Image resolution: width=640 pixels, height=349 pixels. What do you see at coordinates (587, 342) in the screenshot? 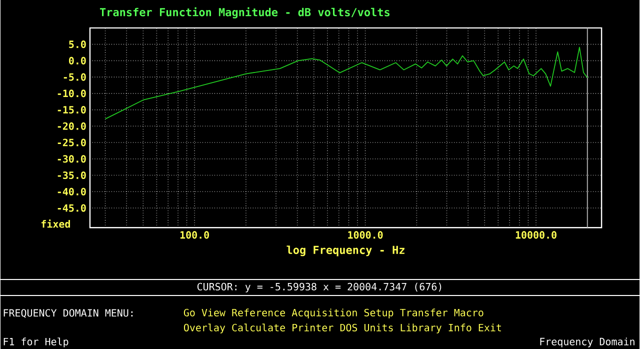
I see `text: Frequency Domain` at bounding box center [587, 342].